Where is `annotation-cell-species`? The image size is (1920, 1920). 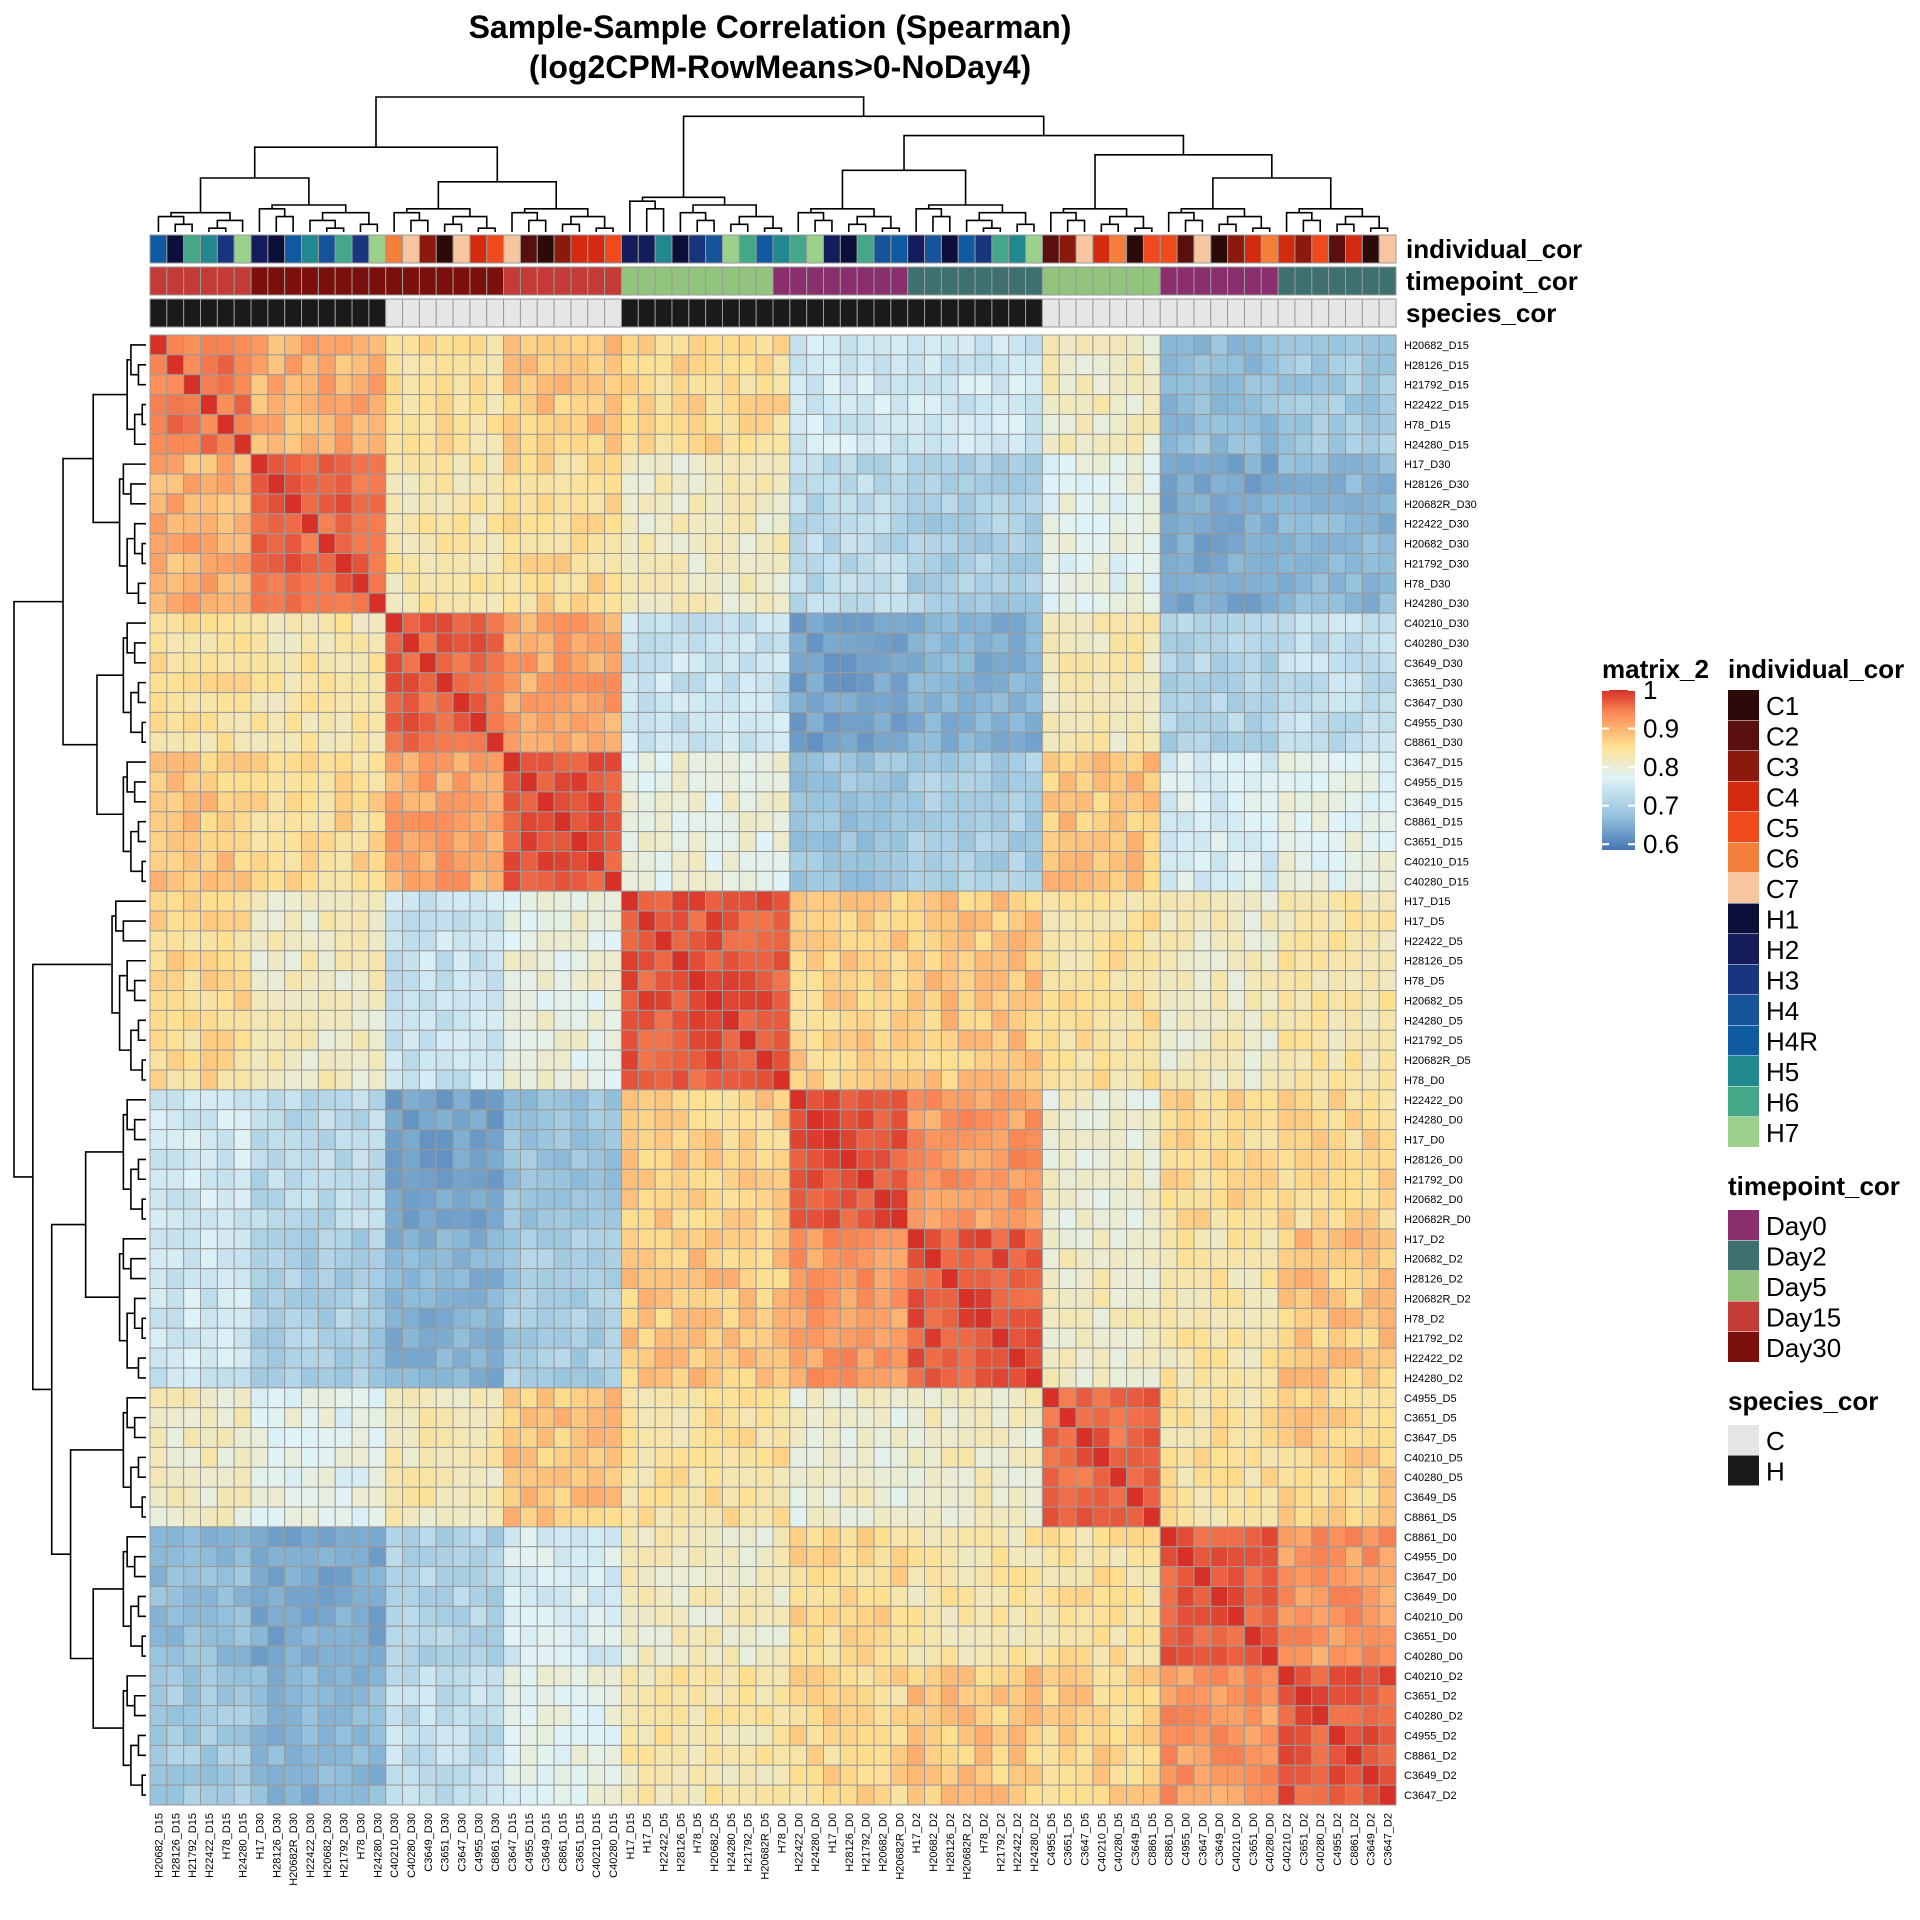
annotation-cell-species is located at coordinates (1236, 313).